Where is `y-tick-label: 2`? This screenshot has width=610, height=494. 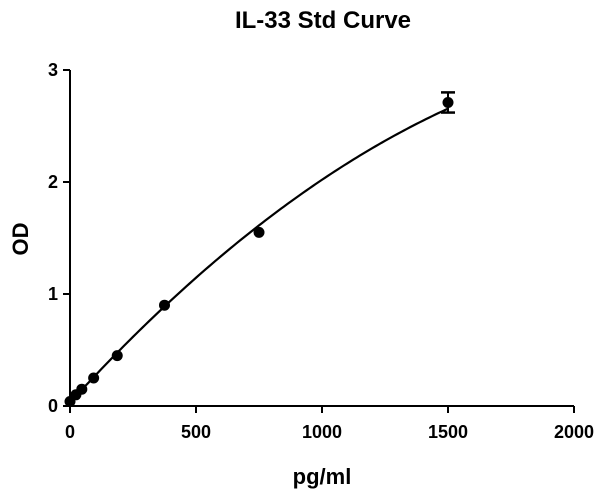
y-tick-label: 2 is located at coordinates (53, 182).